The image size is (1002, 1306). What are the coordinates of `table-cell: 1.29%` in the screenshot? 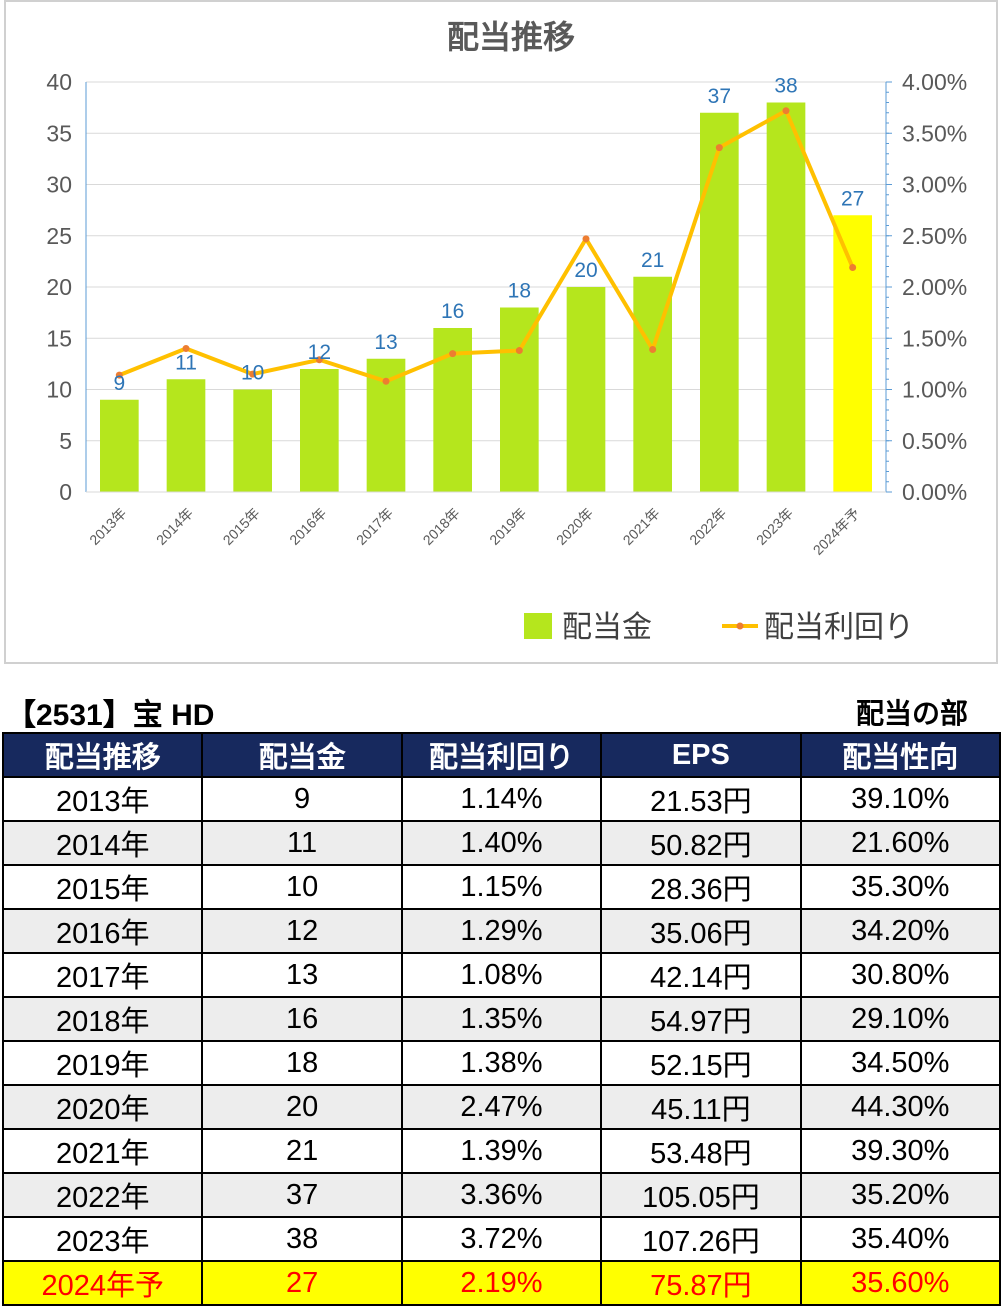 It's located at (501, 931).